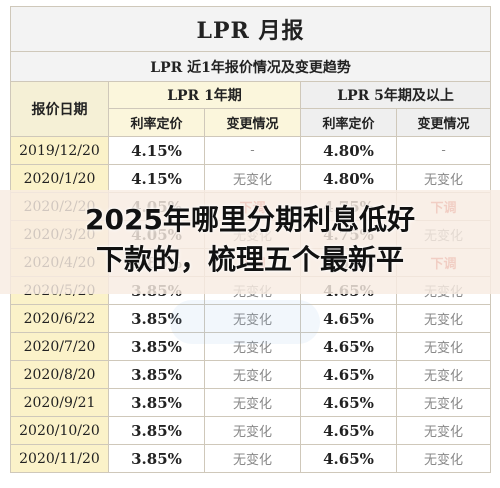  What do you see at coordinates (59, 150) in the screenshot?
I see `date-cell: 2019/12/20` at bounding box center [59, 150].